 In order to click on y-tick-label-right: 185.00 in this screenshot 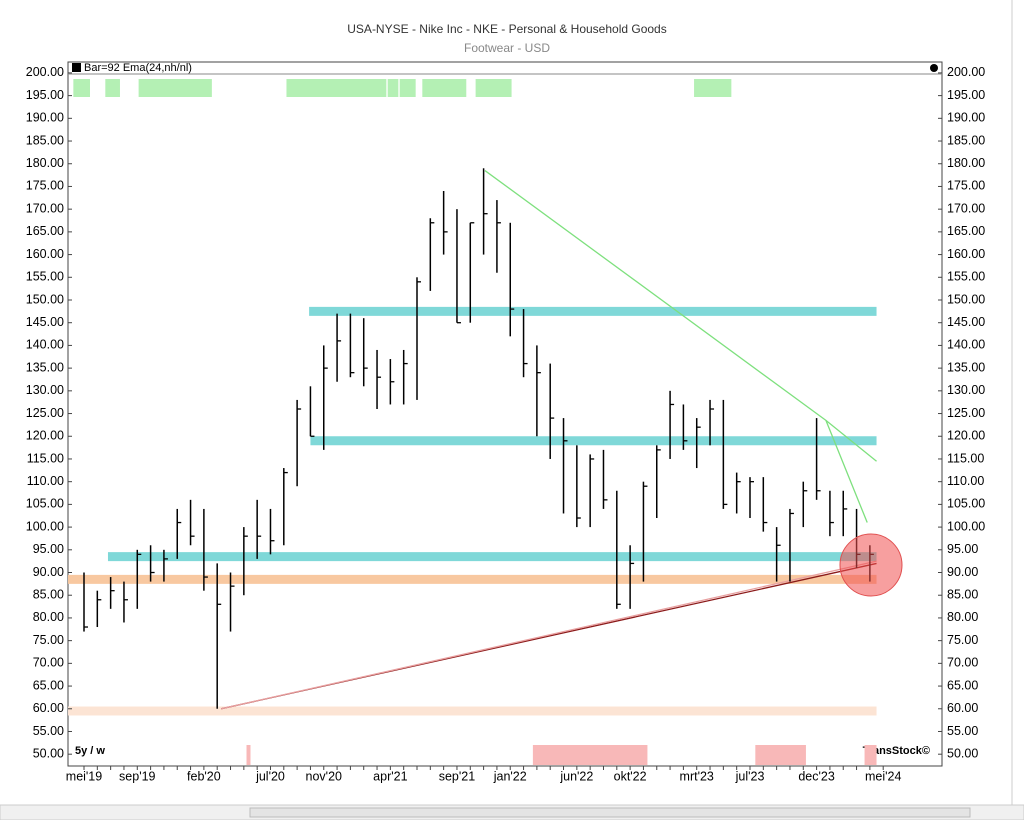, I will do `click(966, 140)`.